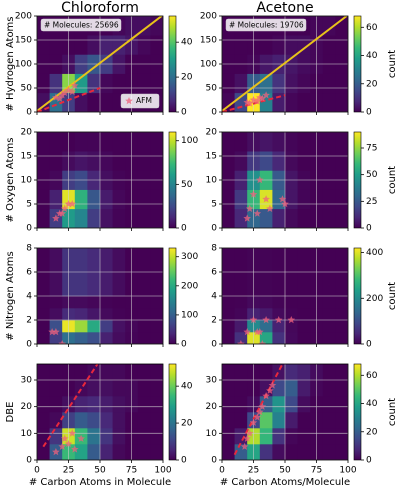  I want to click on legend-label: AFM, so click(144, 100).